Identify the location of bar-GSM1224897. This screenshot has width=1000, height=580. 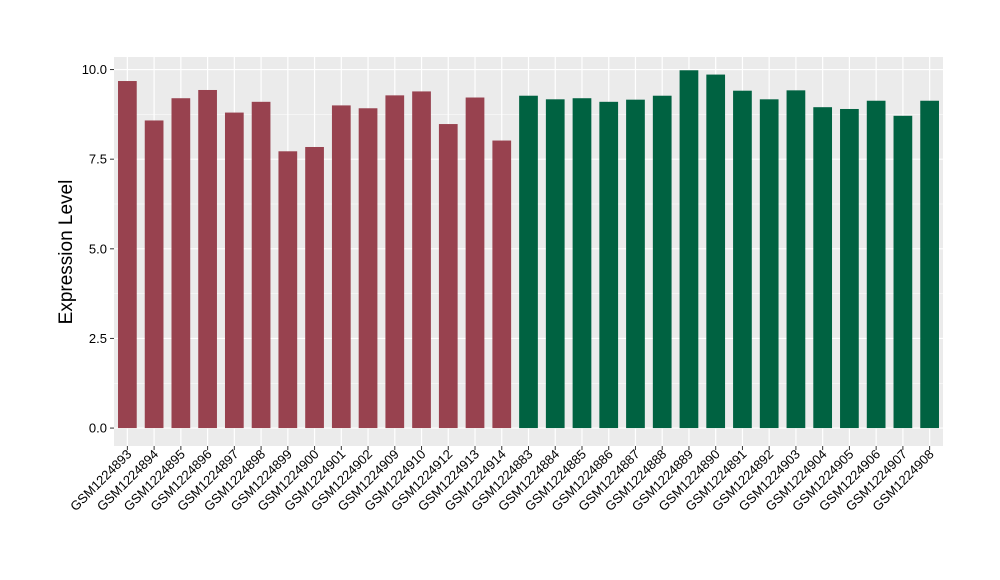
(234, 270).